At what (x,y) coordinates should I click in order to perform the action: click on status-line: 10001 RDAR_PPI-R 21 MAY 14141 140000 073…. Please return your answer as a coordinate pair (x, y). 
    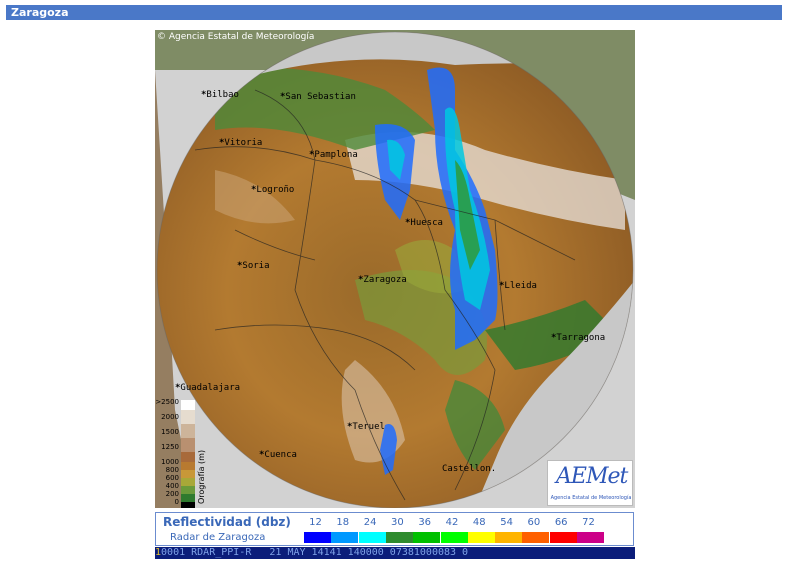
    Looking at the image, I should click on (395, 553).